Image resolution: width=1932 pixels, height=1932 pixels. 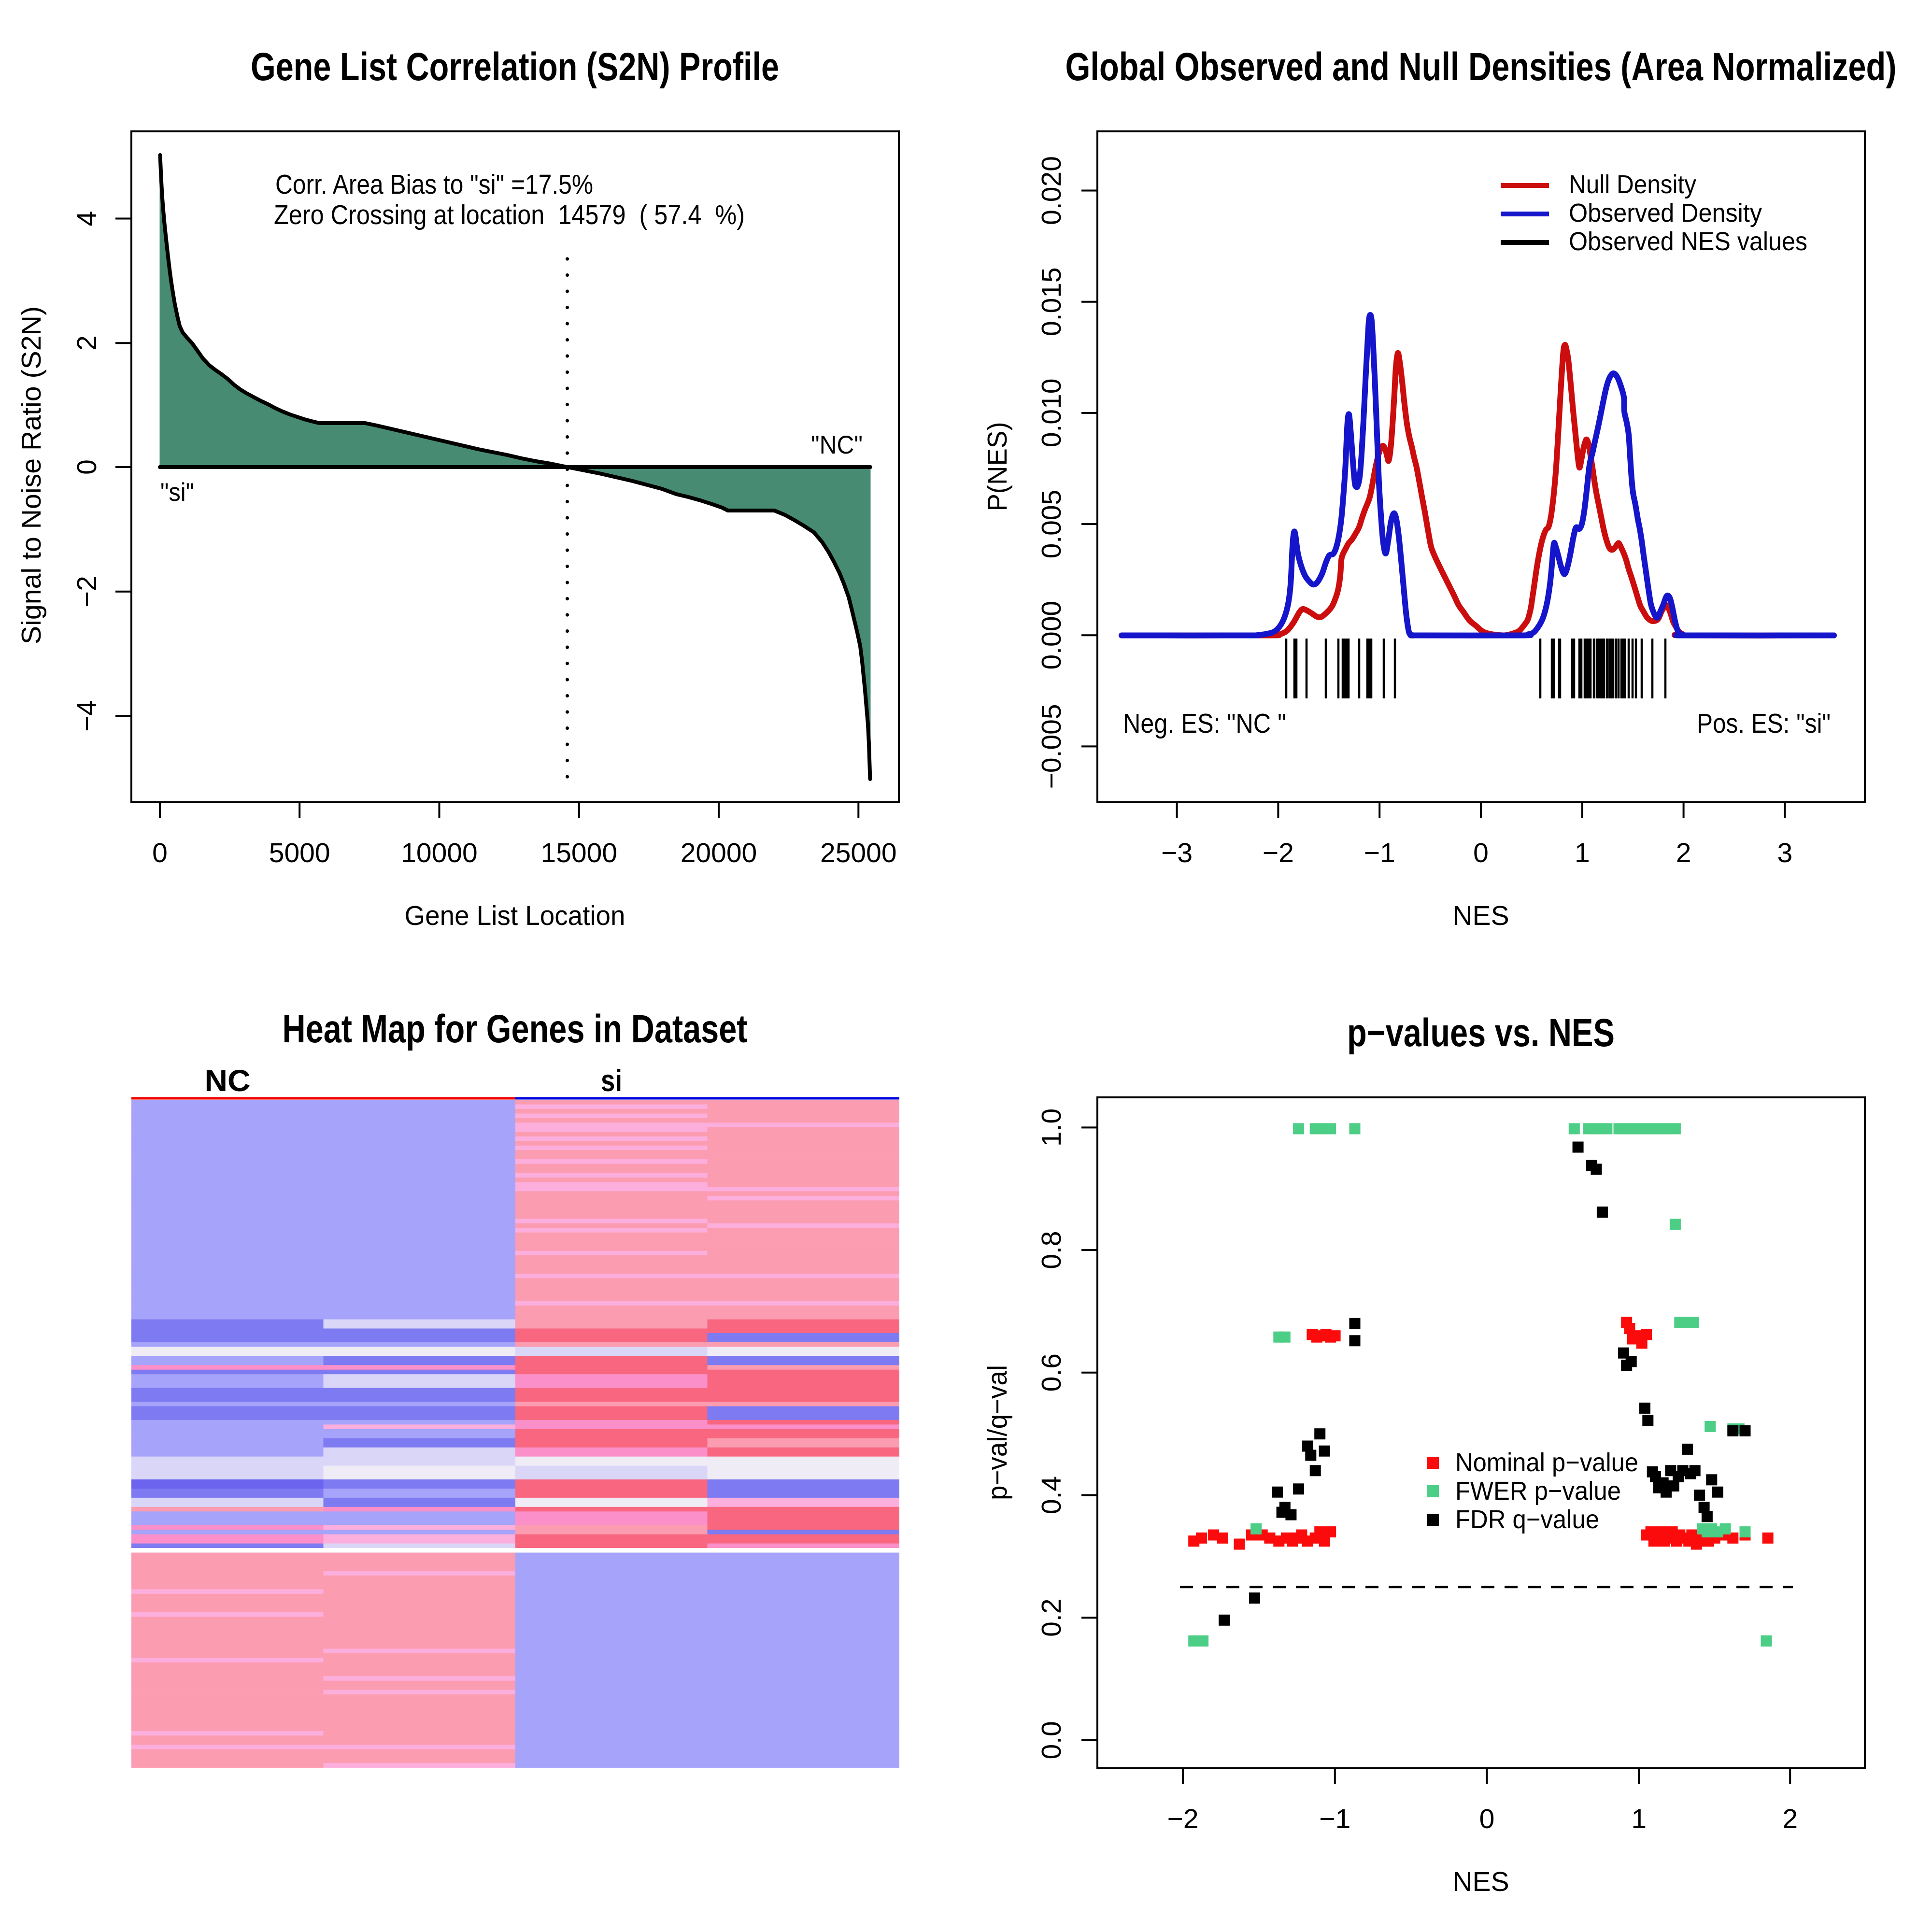 What do you see at coordinates (719, 853) in the screenshot?
I see `svg-text: 20000` at bounding box center [719, 853].